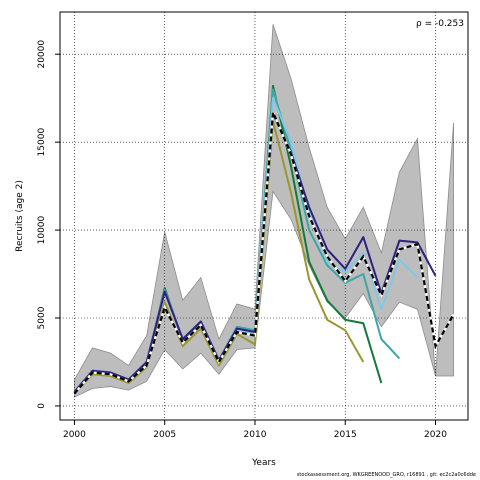 The width and height of the screenshot is (480, 480). Describe the element at coordinates (48, 224) in the screenshot. I see `y-axis: 0 5000 10000 15000 20000` at that location.